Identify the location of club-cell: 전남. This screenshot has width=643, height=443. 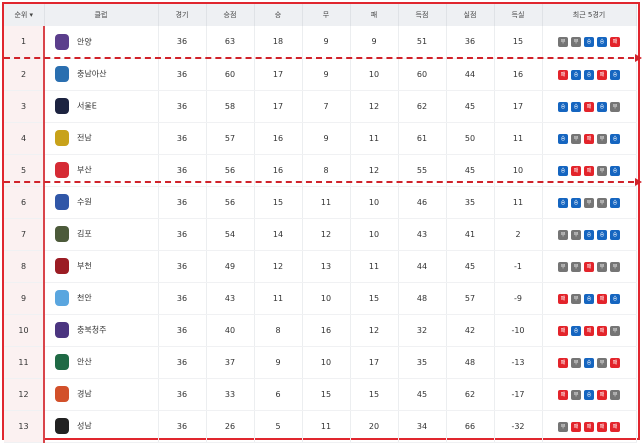
(101, 138).